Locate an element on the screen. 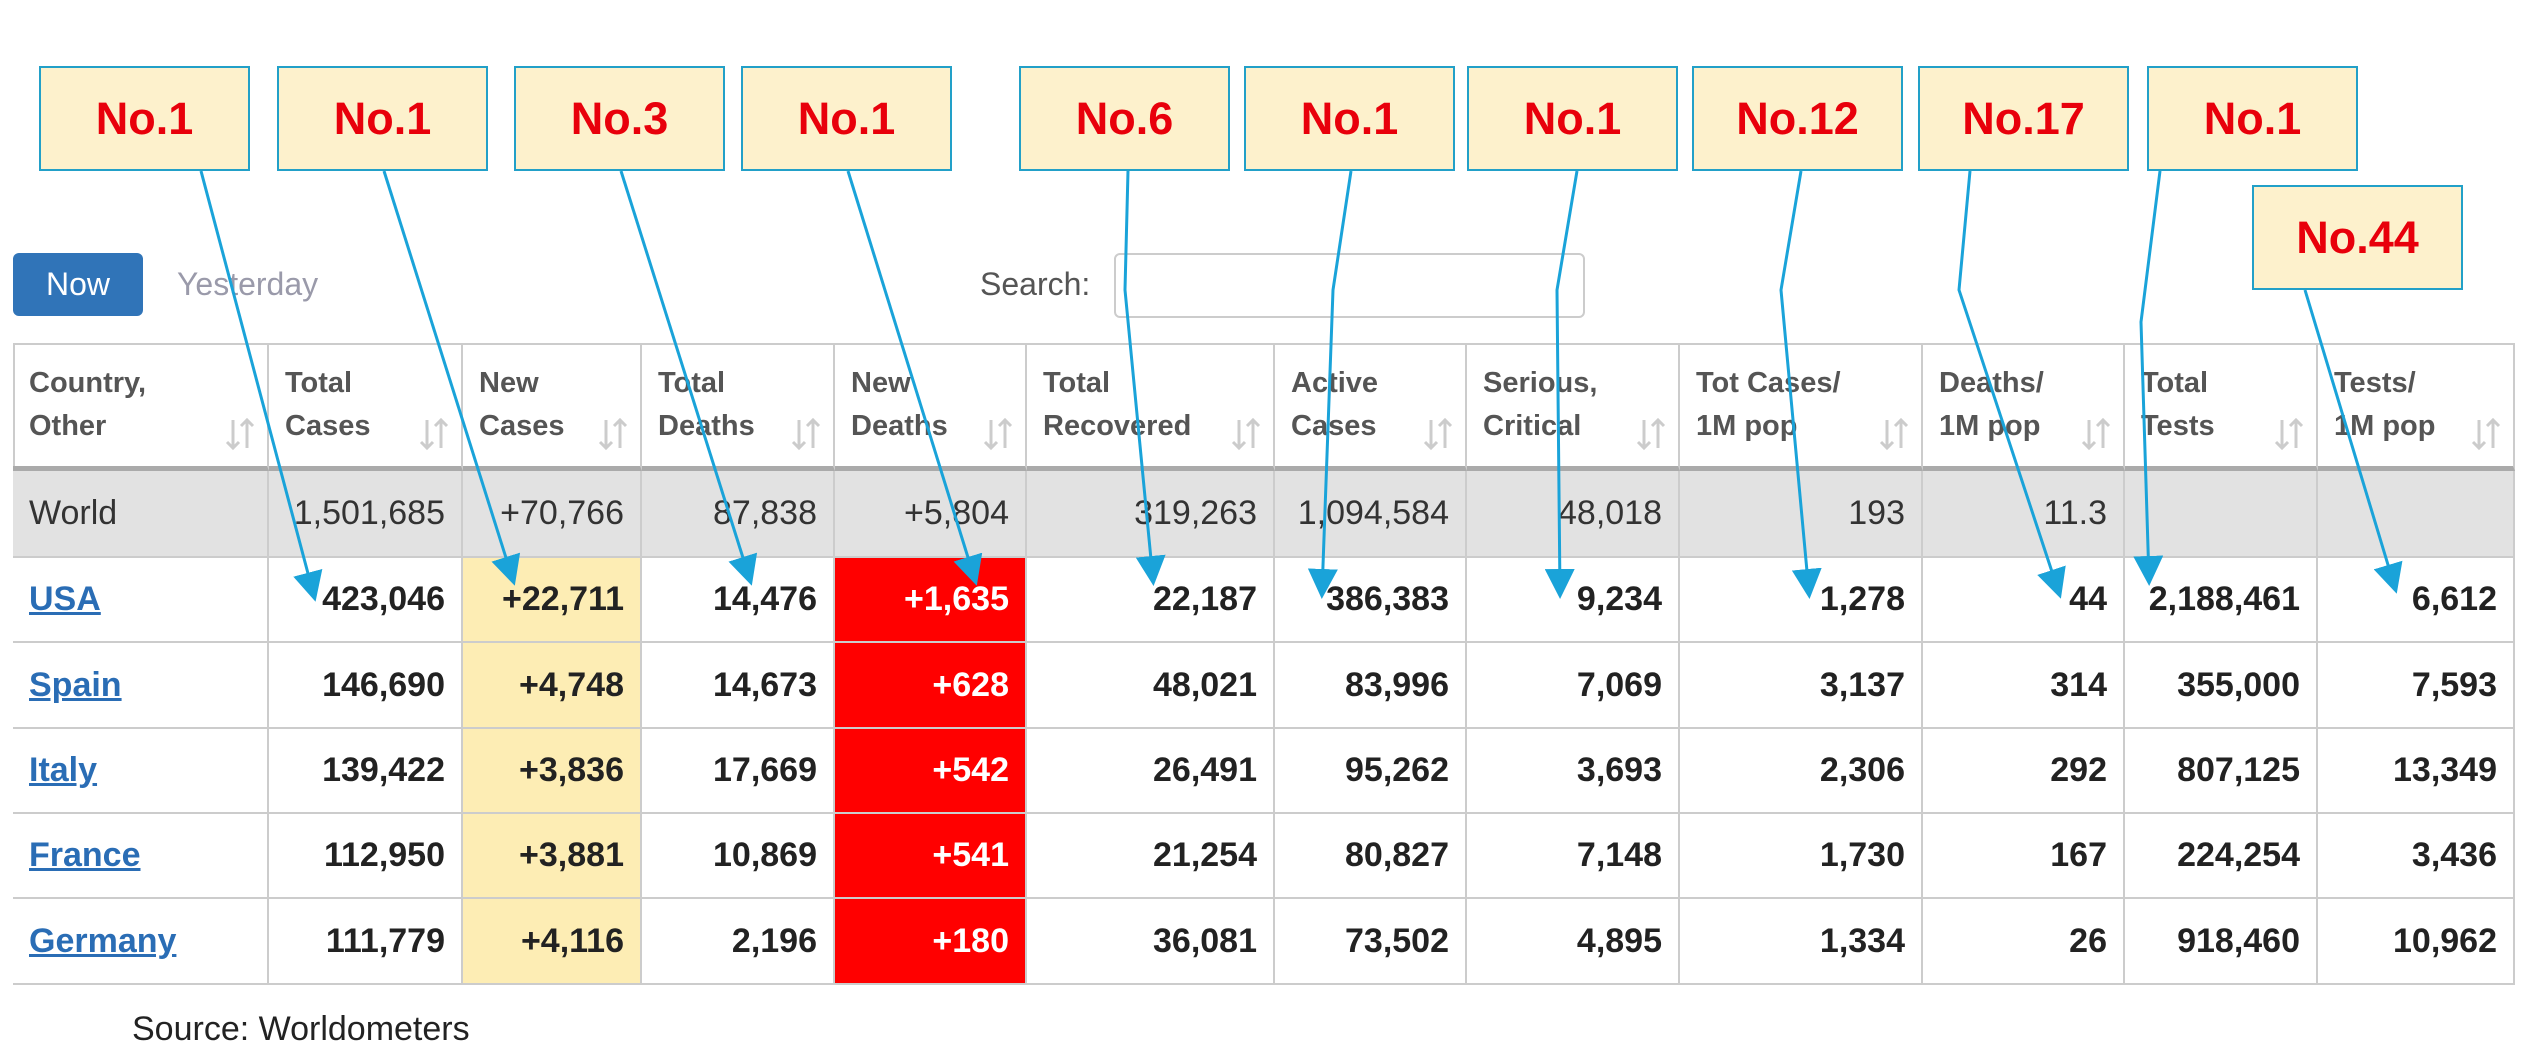  header-cell: Total Deaths is located at coordinates (738, 407).